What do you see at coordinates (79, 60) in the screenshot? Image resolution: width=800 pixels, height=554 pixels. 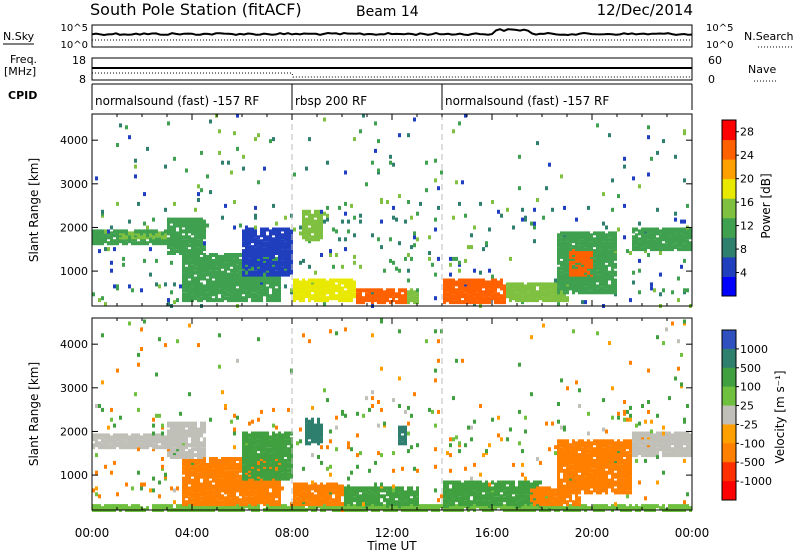 I see `freq-left-tick-top: 18` at bounding box center [79, 60].